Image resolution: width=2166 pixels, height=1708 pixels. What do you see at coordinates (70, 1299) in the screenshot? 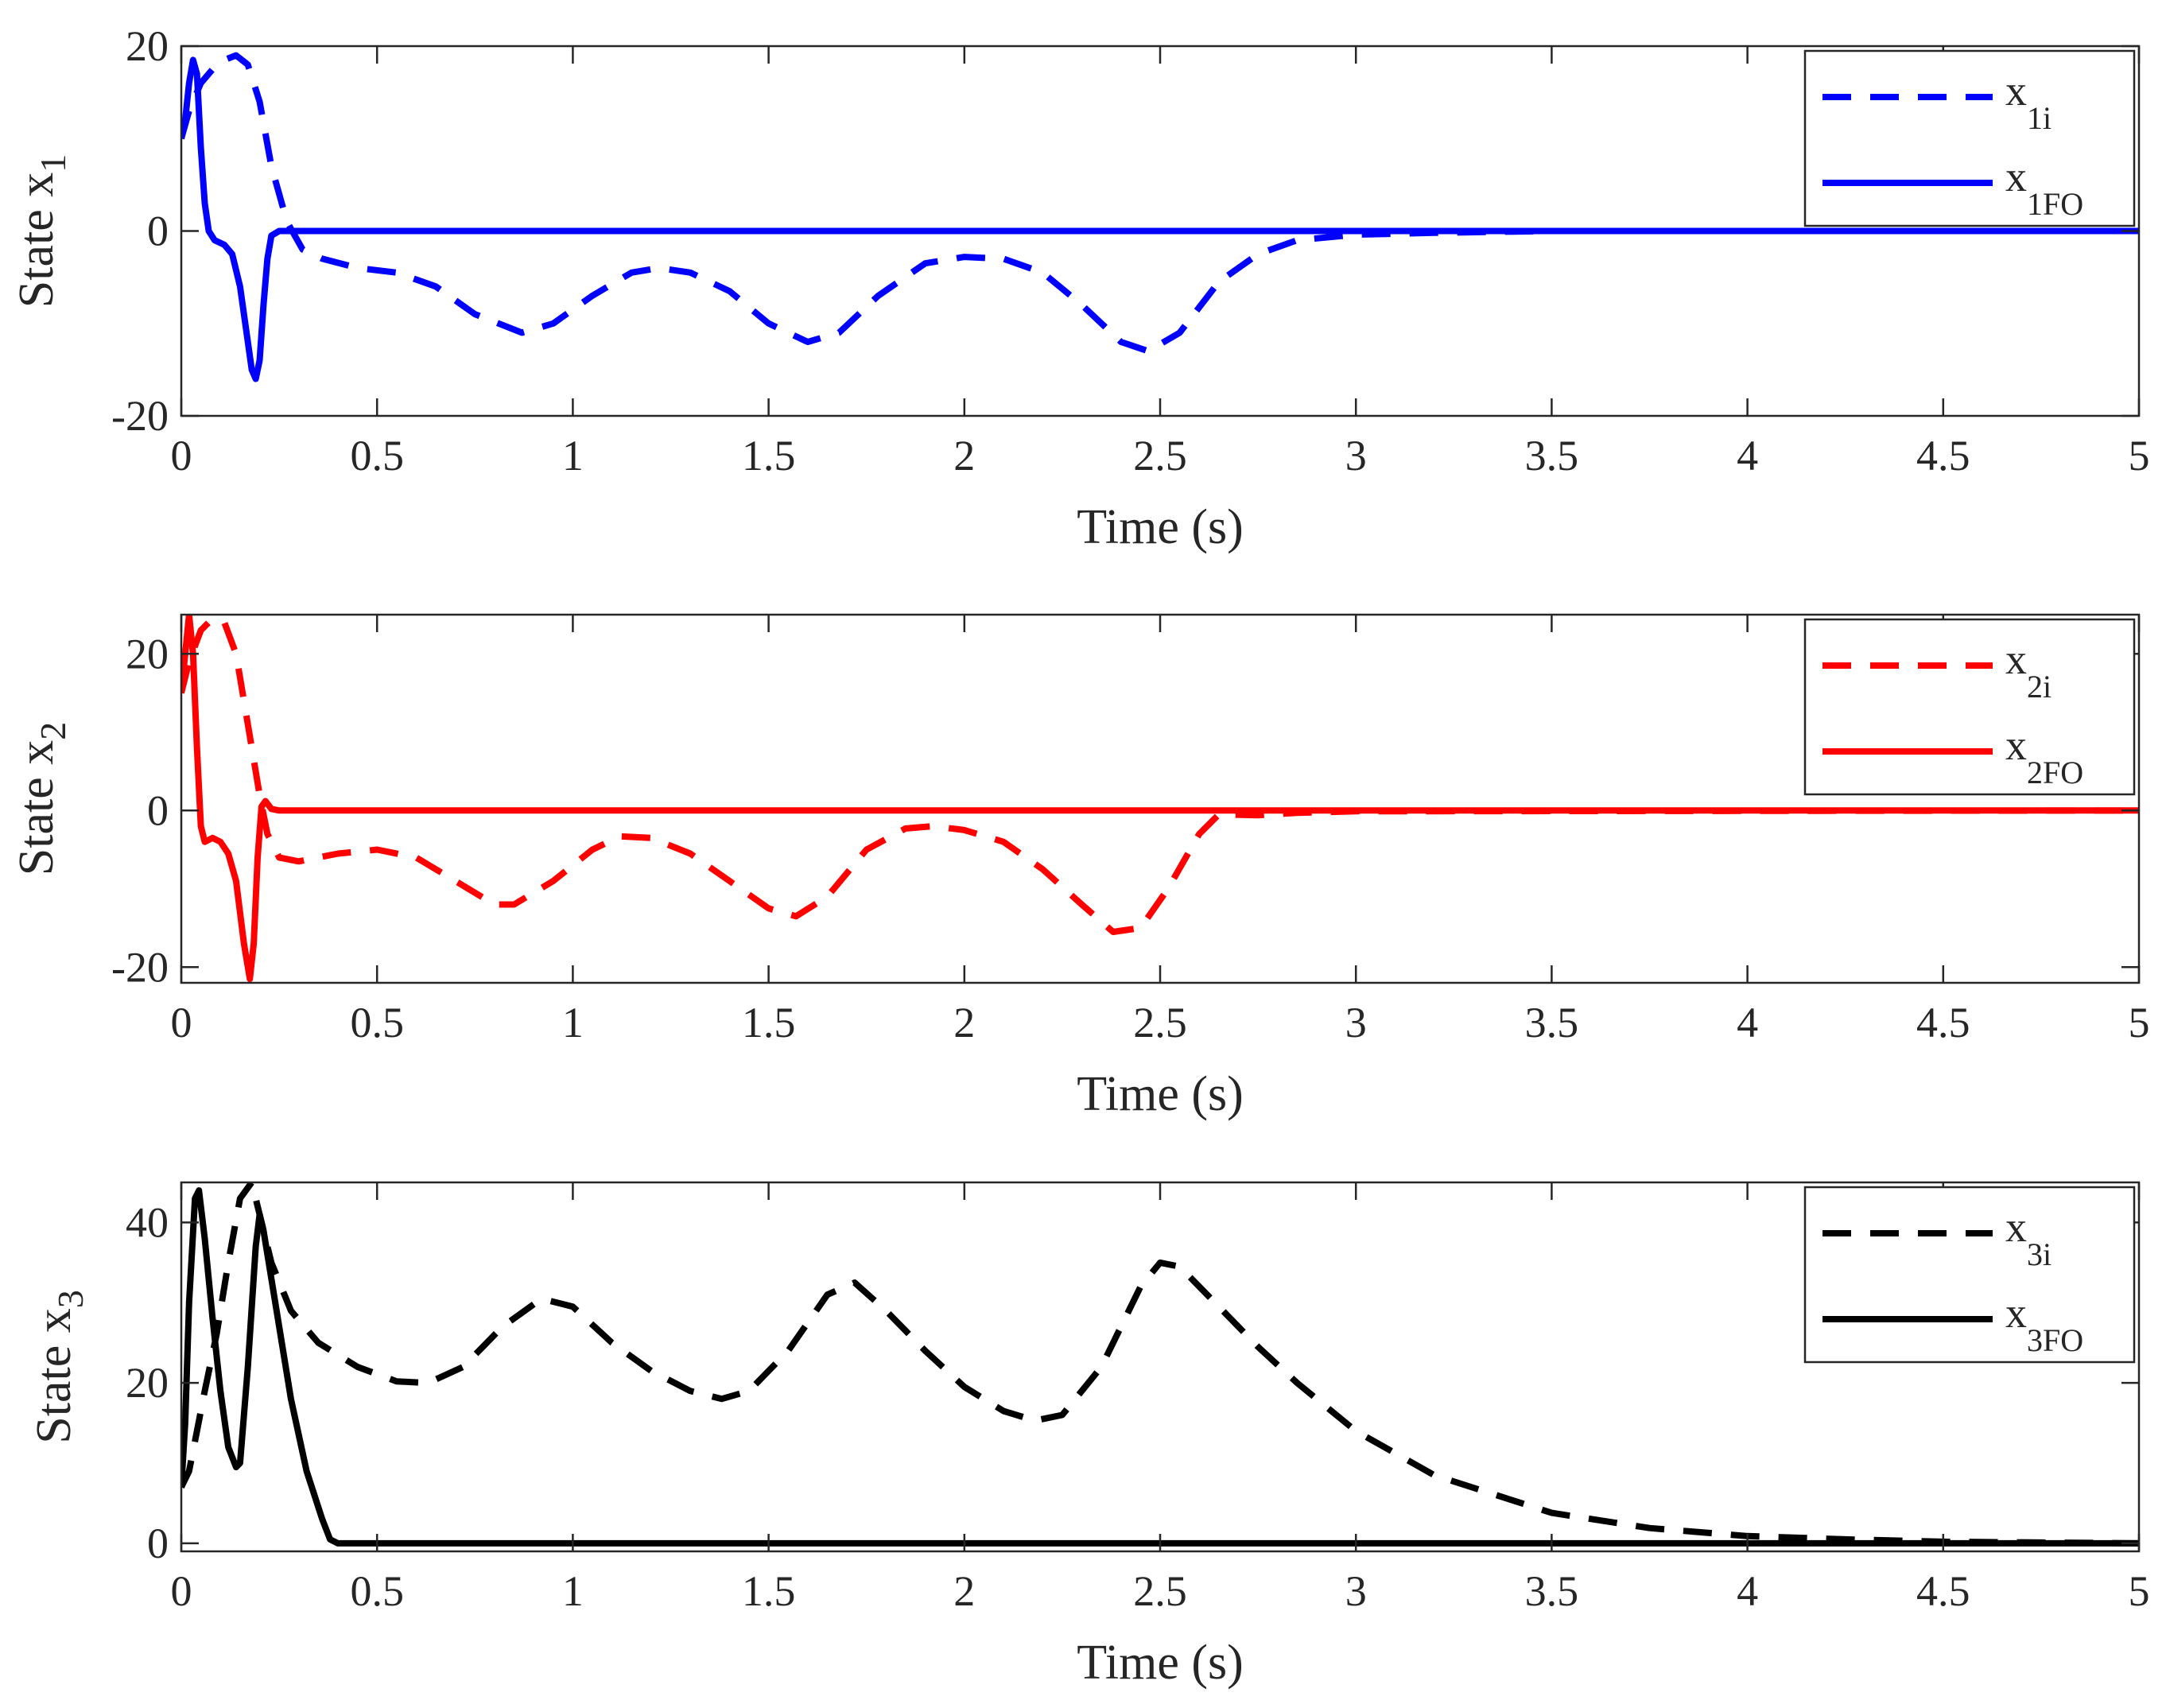
I see `y-axis-label-sub: 3` at bounding box center [70, 1299].